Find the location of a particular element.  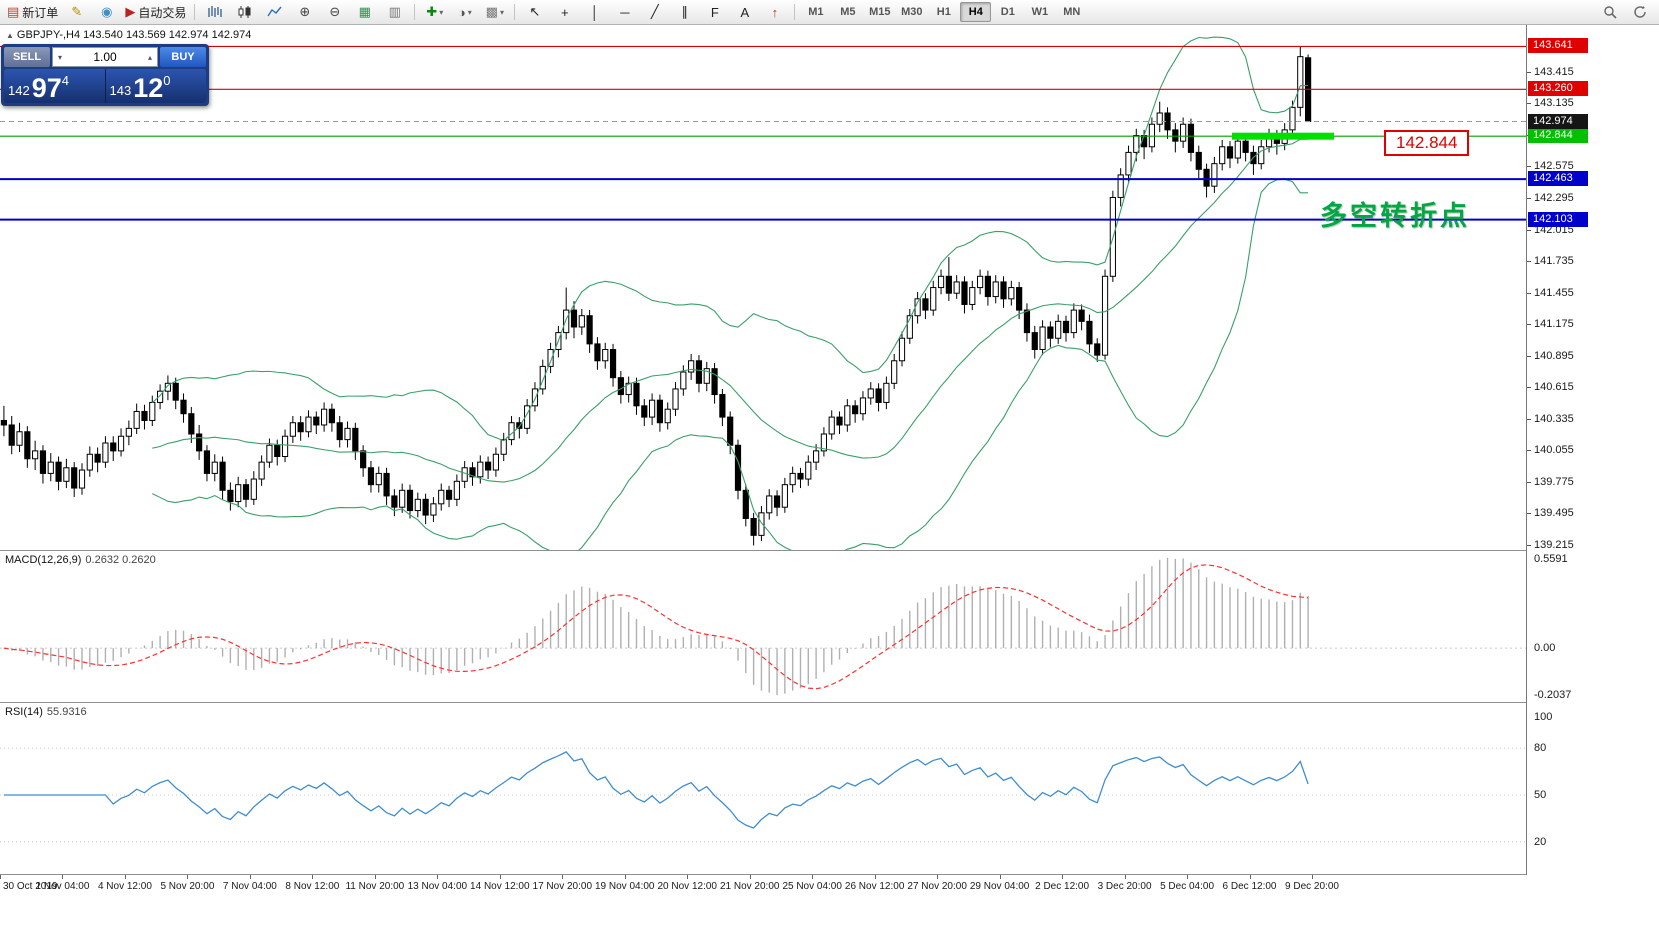

time-axis-label: 21 Nov 20:00 is located at coordinates (749, 886).